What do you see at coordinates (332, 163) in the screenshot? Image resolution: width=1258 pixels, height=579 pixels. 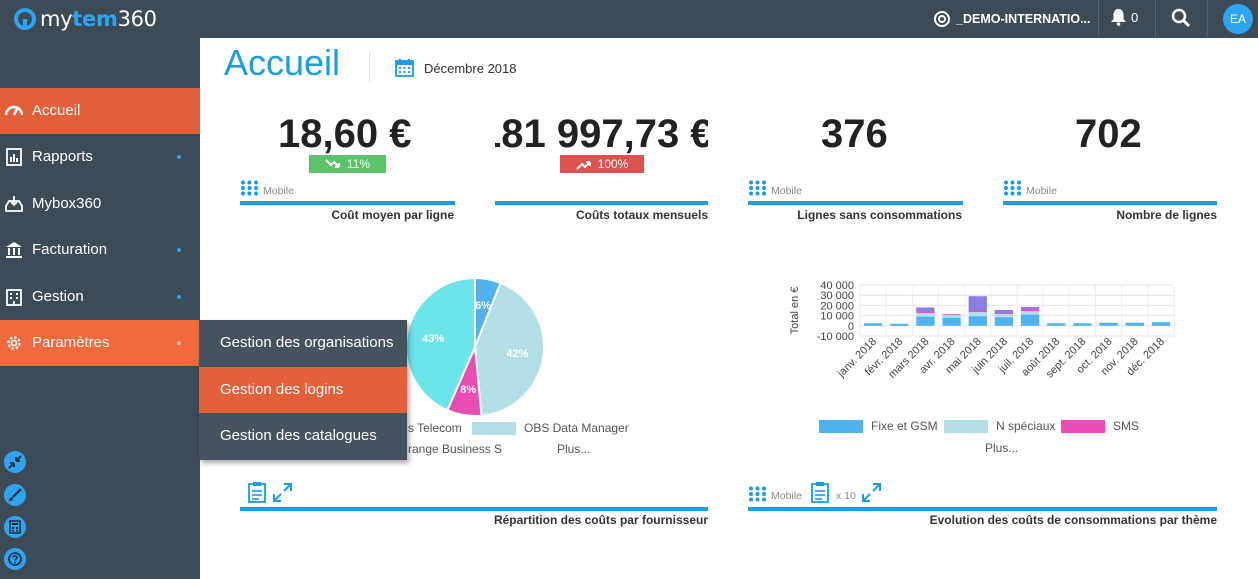 I see `trend-down-icon` at bounding box center [332, 163].